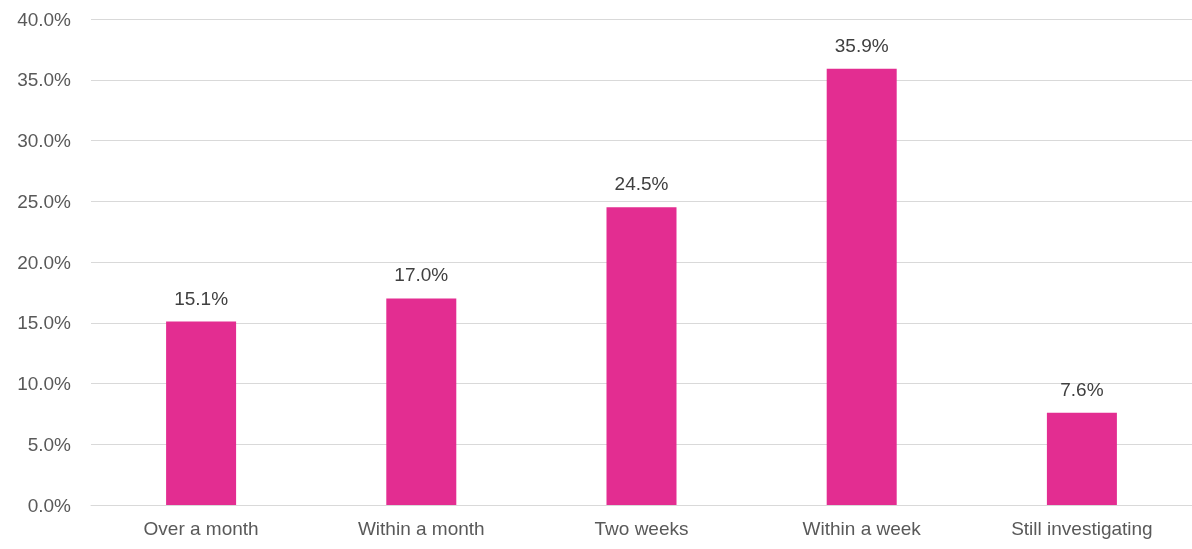 The width and height of the screenshot is (1192, 549). Describe the element at coordinates (861, 45) in the screenshot. I see `data-label: 35.9%` at that location.